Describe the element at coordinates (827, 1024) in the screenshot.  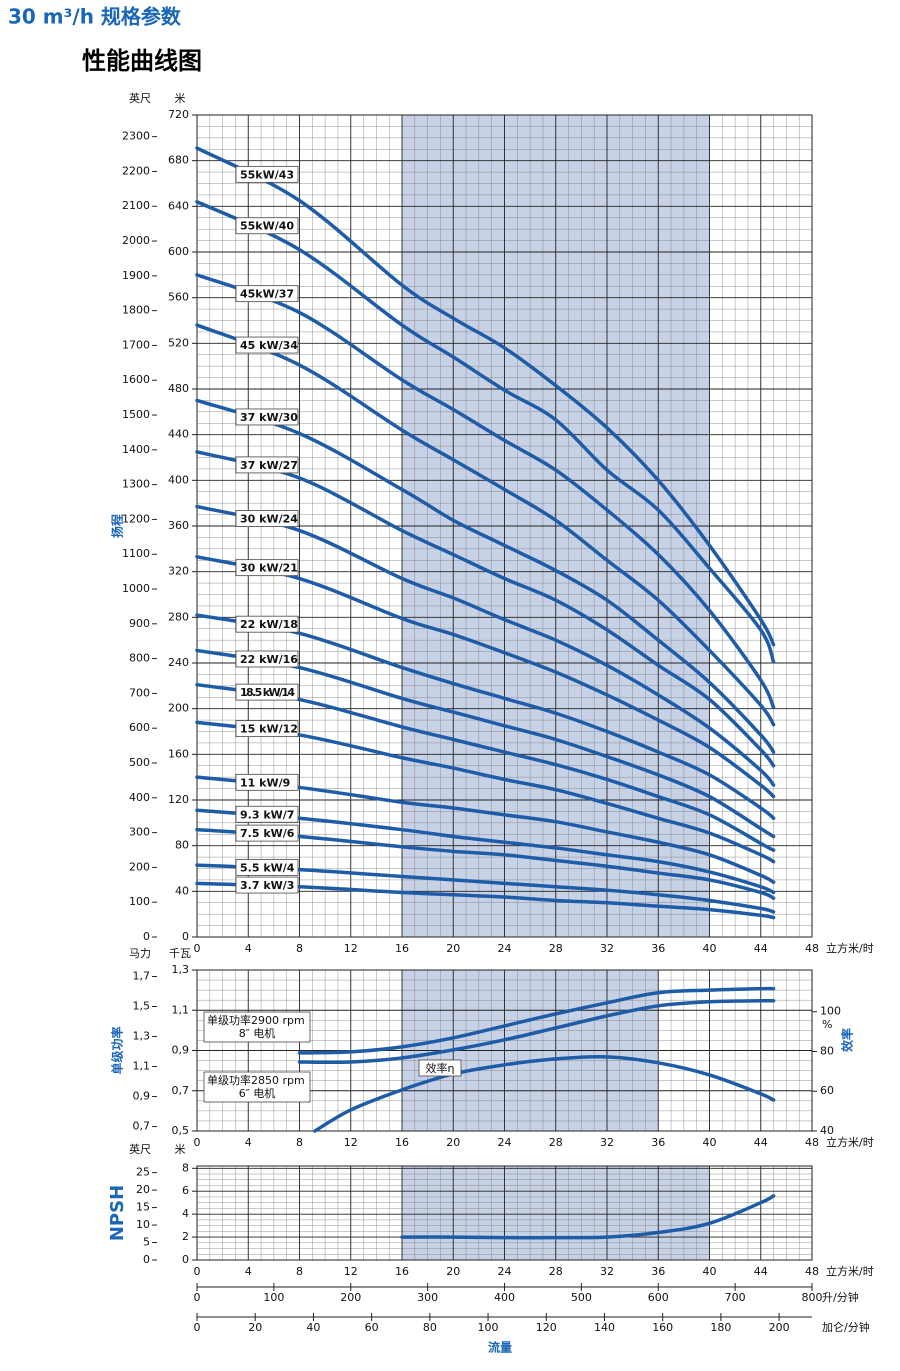
I see `y2-unit: %` at that location.